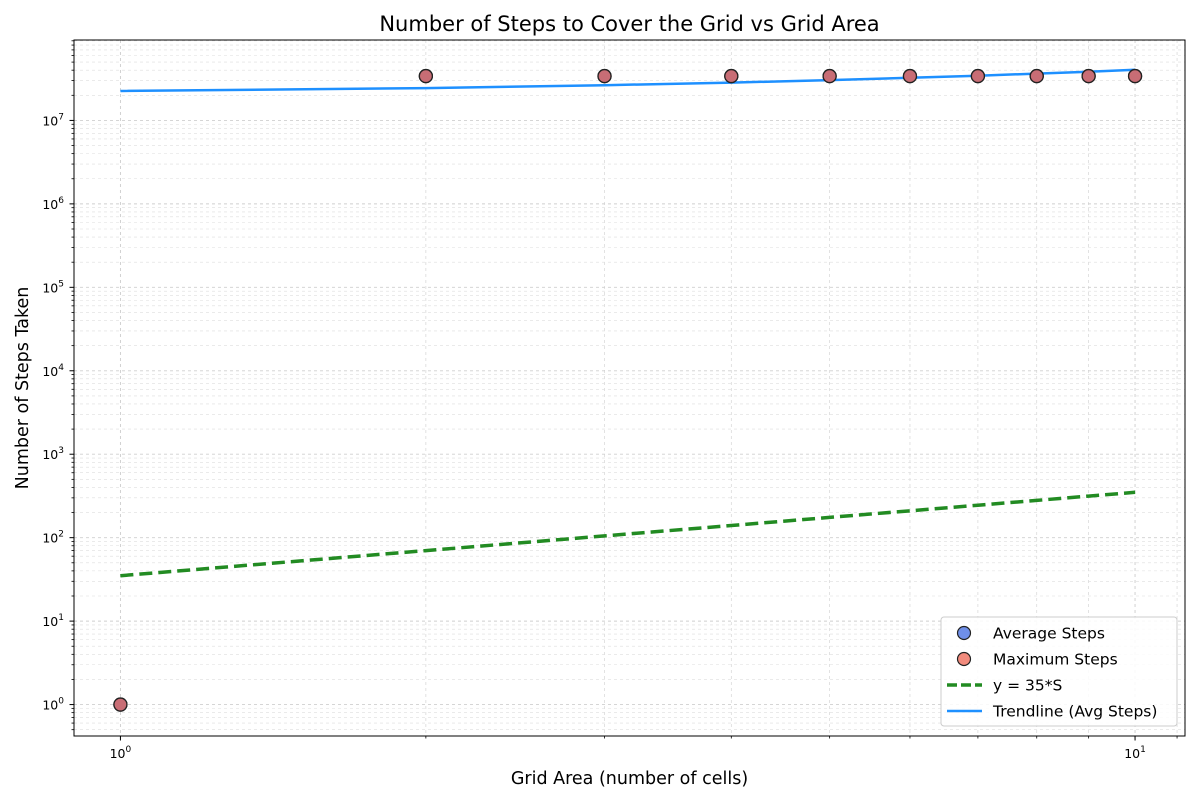 The width and height of the screenshot is (1200, 800). Describe the element at coordinates (23, 388) in the screenshot. I see `y-axis-label: Number of Steps Taken` at that location.